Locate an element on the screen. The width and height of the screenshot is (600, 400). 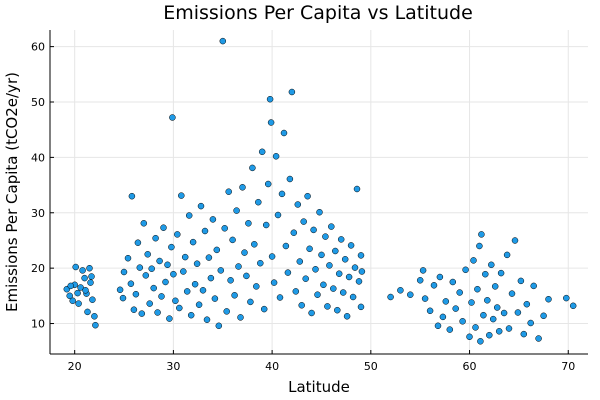
y-tick-label: 50 is located at coordinates (38, 102).